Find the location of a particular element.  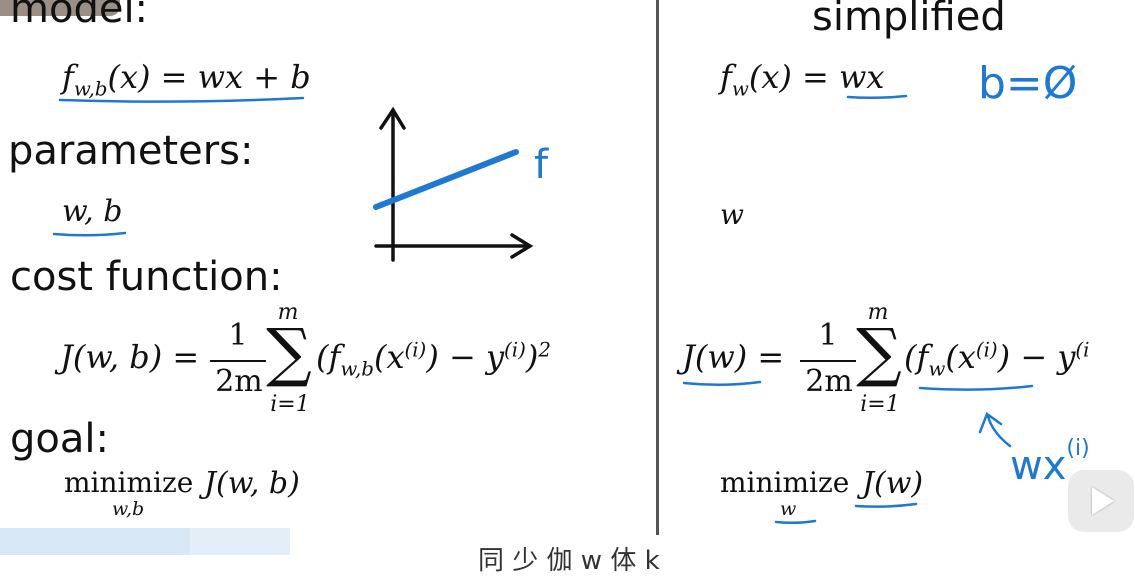

cost-heading: cost function: is located at coordinates (146, 277).